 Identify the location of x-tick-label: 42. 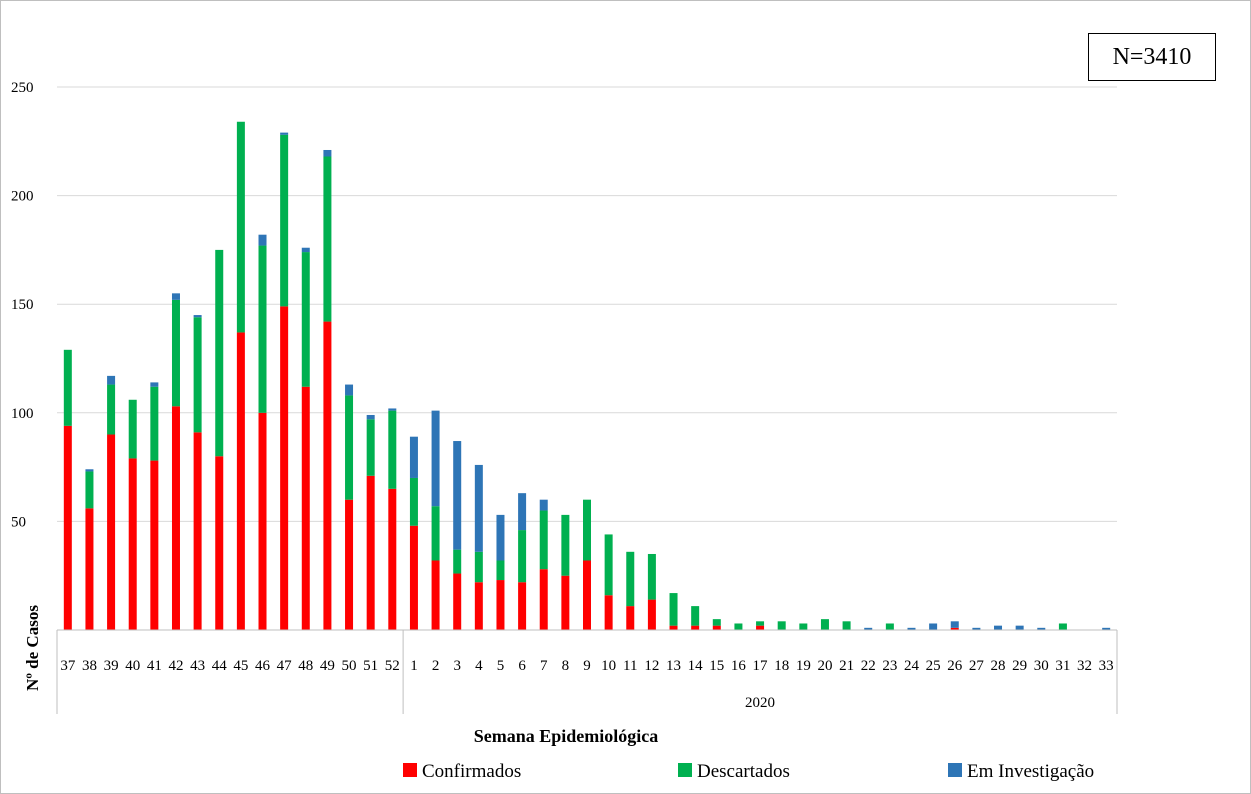
(175, 666).